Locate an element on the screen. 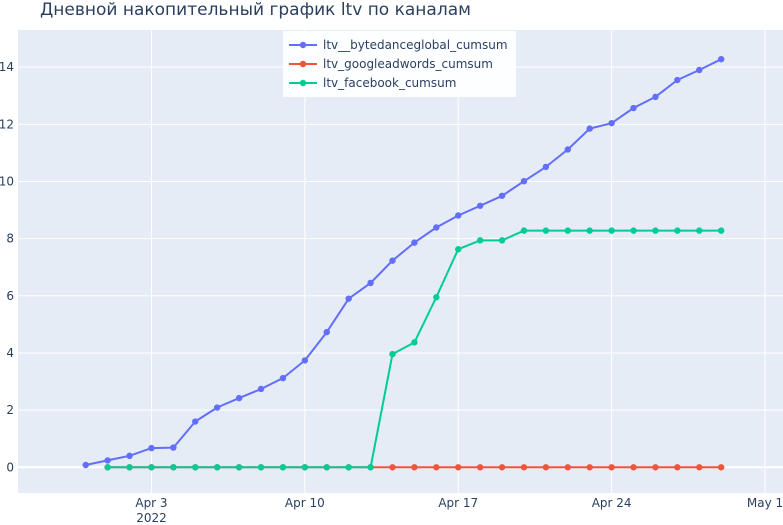  legend-entry-label: ltv_facebook_cumsum is located at coordinates (389, 83).